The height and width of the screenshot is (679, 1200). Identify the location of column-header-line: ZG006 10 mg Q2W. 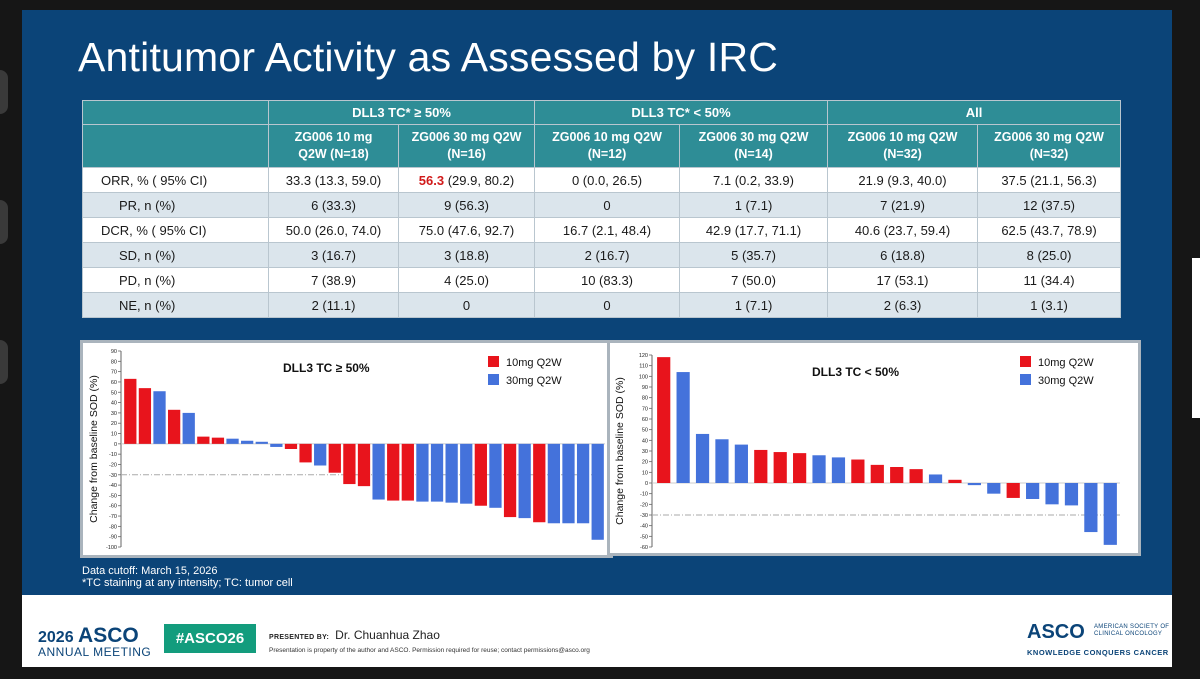
(902, 137).